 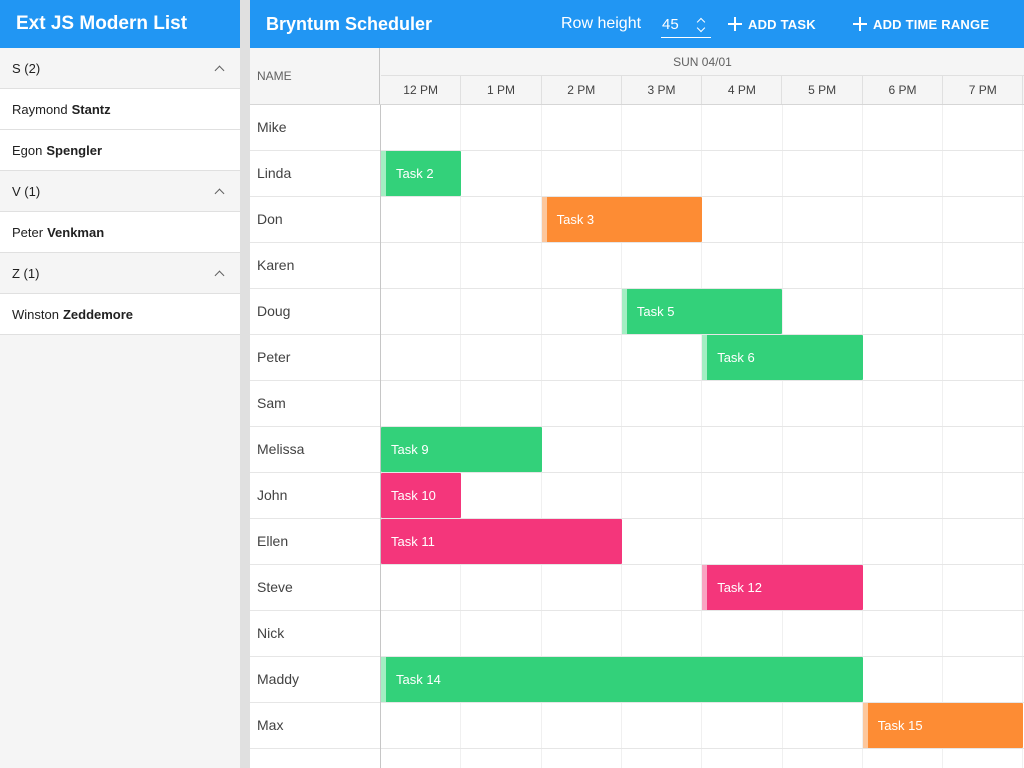 I want to click on hour-header-cell: 3 PM, so click(x=662, y=90).